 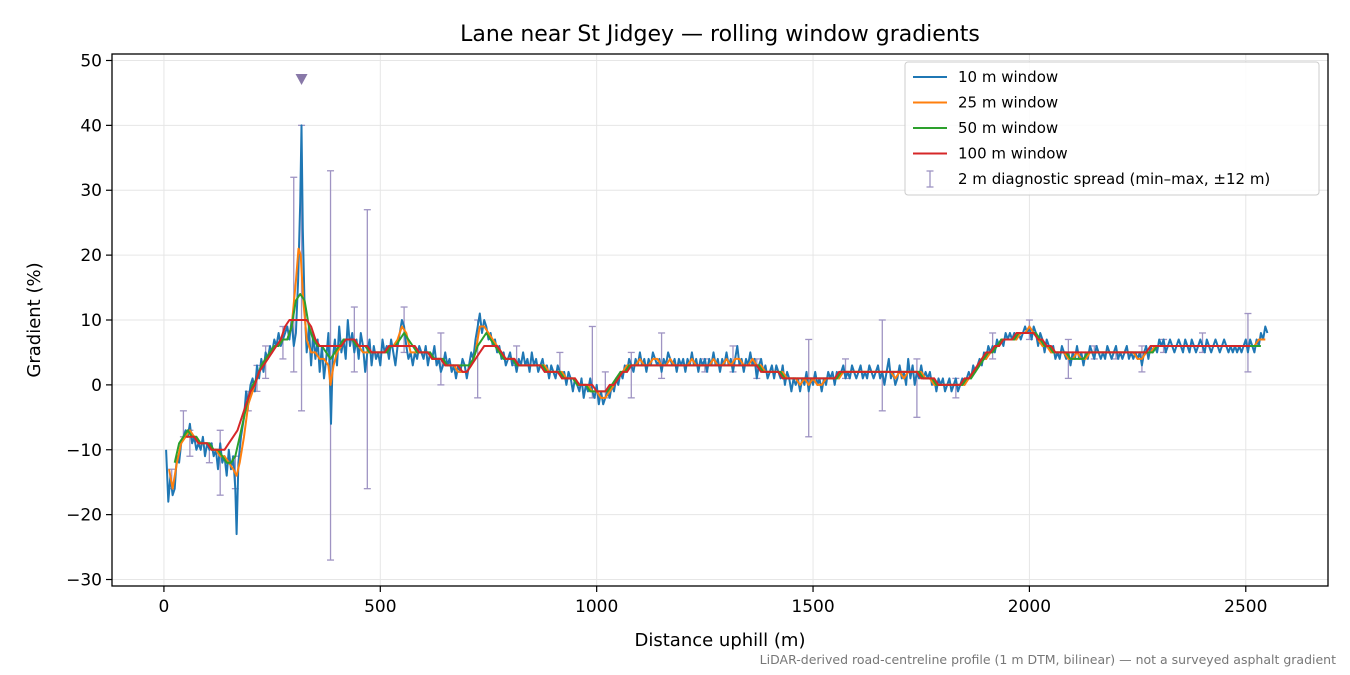 What do you see at coordinates (91, 191) in the screenshot?
I see `y-tick-label: 30` at bounding box center [91, 191].